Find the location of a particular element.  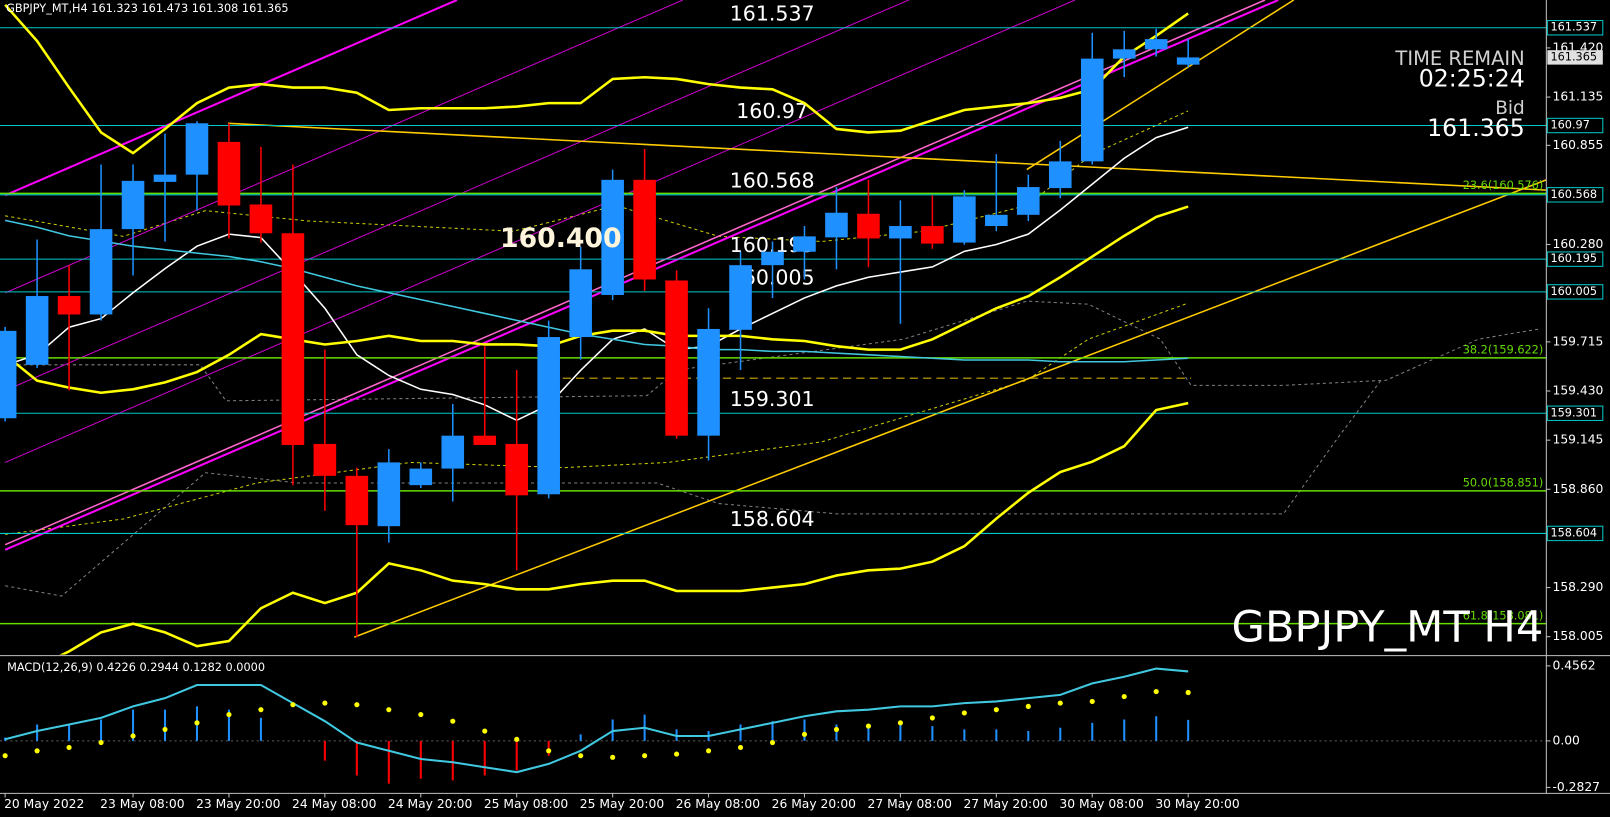

y2-tick-label: 0.00 is located at coordinates (1567, 740).